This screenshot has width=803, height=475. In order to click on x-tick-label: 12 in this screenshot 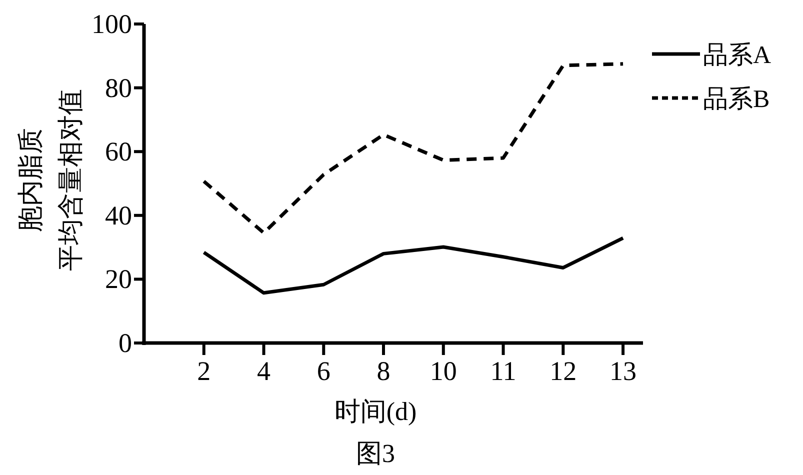, I will do `click(563, 371)`.